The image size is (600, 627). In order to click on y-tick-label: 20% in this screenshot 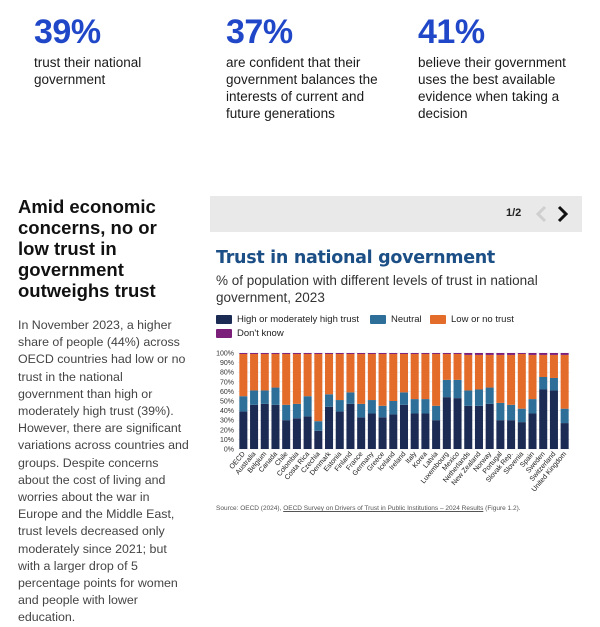, I will do `click(227, 430)`.